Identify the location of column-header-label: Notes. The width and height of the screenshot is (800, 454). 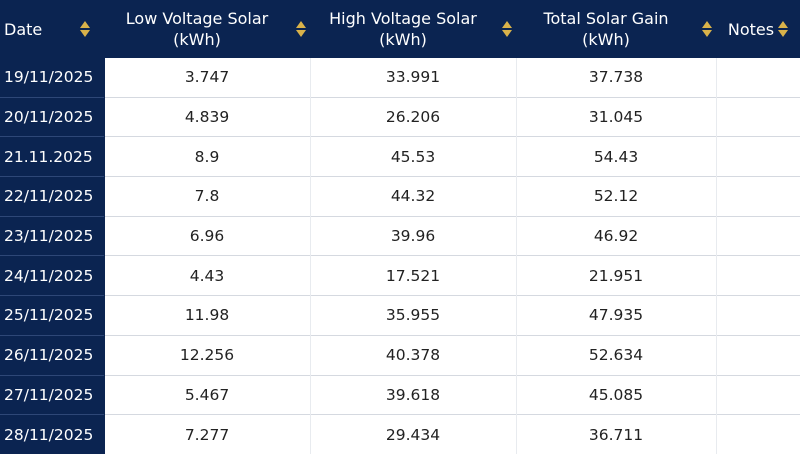
(751, 29).